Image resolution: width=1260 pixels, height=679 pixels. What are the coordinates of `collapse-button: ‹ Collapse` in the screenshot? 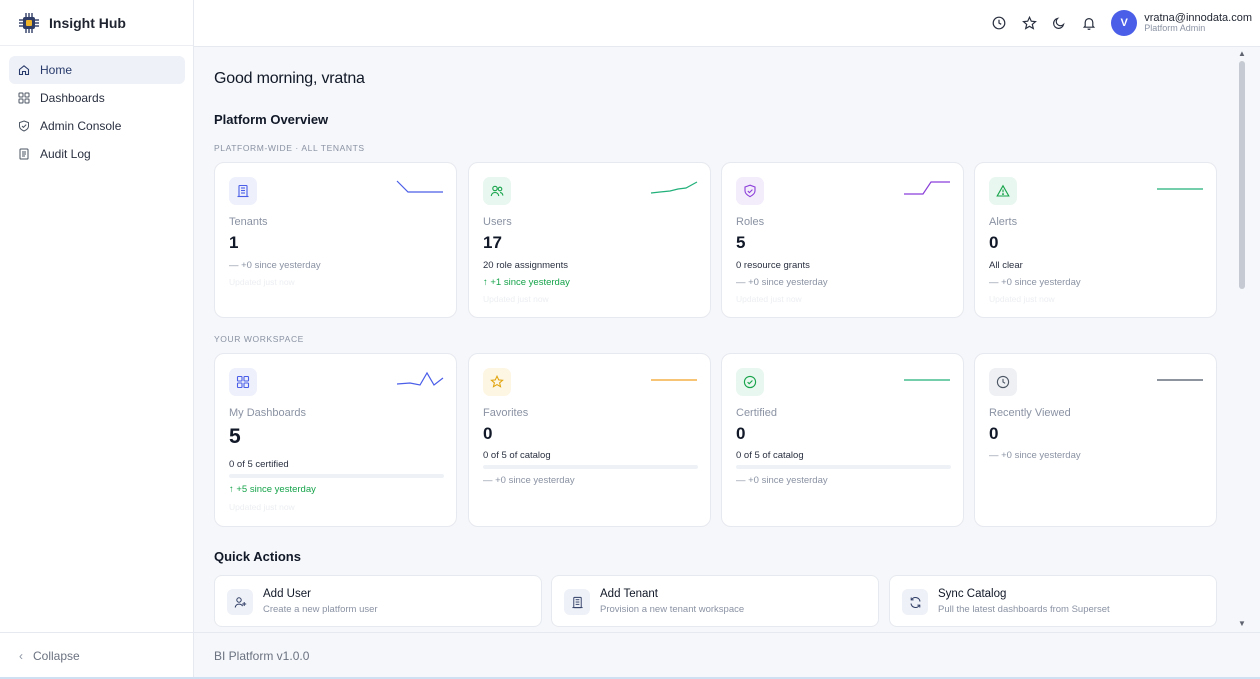 It's located at (96, 655).